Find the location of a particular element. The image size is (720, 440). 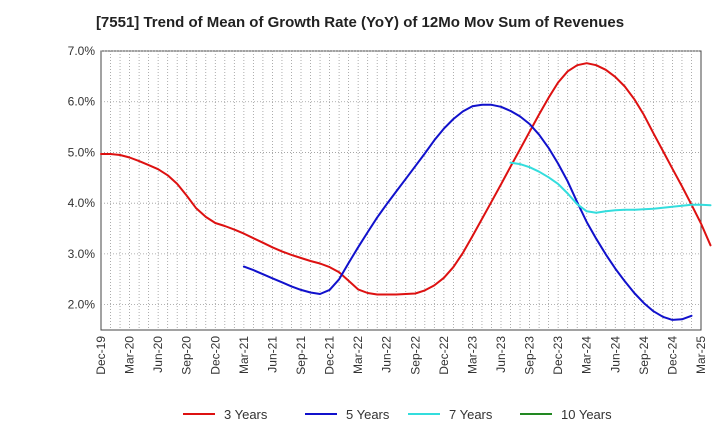

x-tick-label: Mar-21 is located at coordinates (244, 355).